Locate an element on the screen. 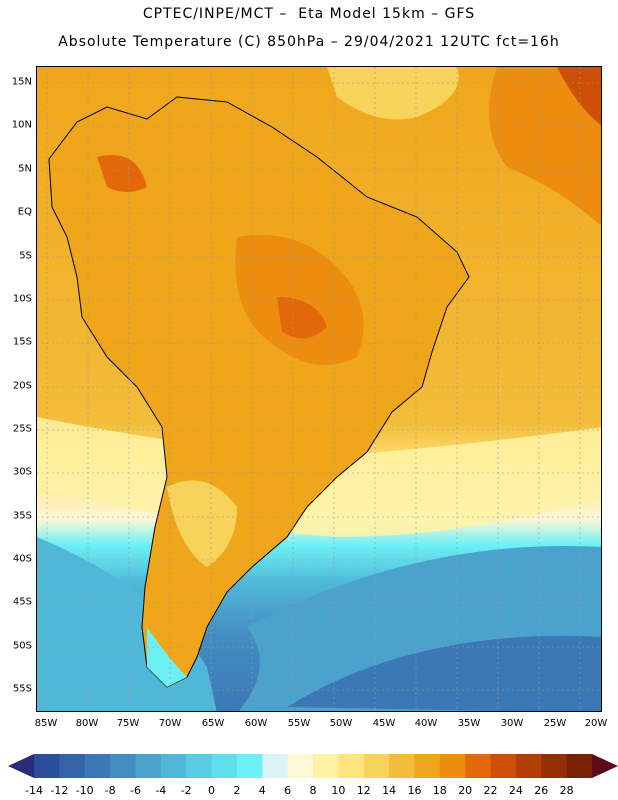  colorbar-tick-label: -2 is located at coordinates (186, 790).